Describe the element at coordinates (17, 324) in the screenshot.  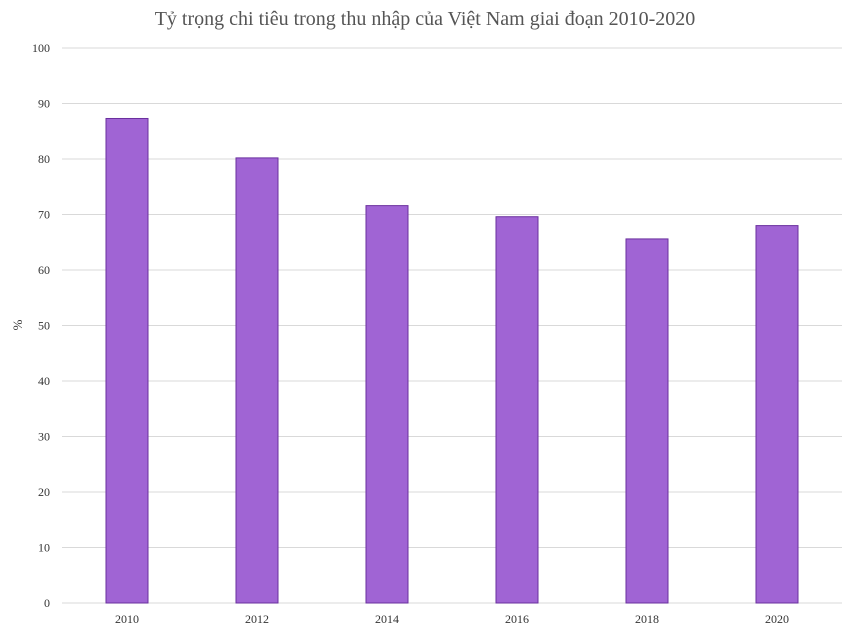
I see `y-axis-label: %` at that location.